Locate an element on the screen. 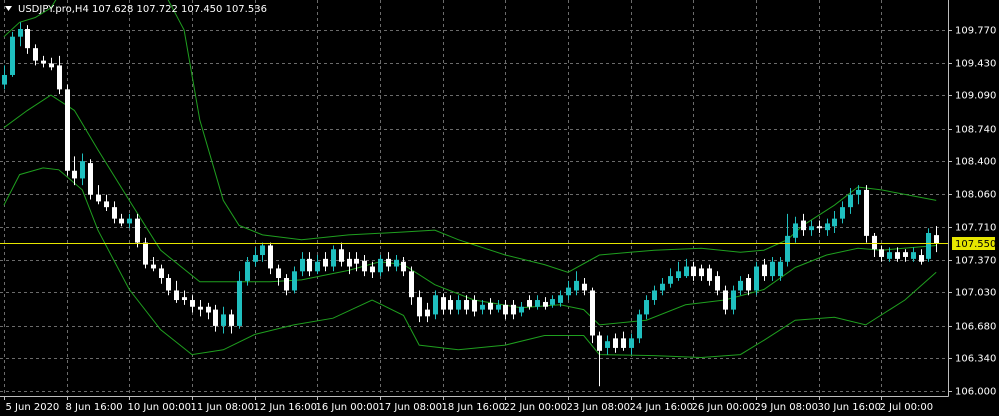 The height and width of the screenshot is (416, 999). x-tick-label: 5 Jun 2020 is located at coordinates (33, 407).